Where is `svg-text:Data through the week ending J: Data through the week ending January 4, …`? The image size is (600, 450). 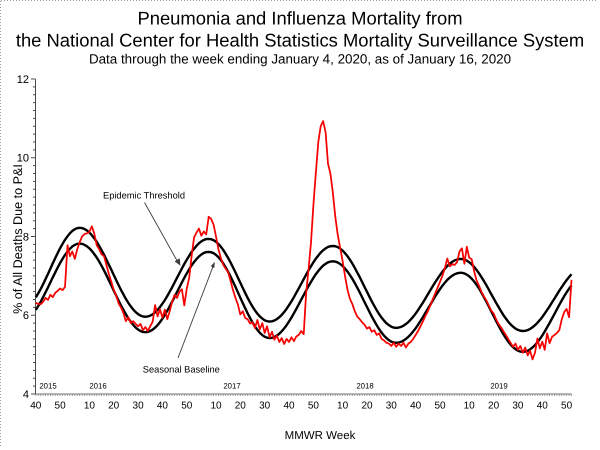
svg-text:Data through the week ending J: Data through the week ending January 4, … is located at coordinates (300, 59).